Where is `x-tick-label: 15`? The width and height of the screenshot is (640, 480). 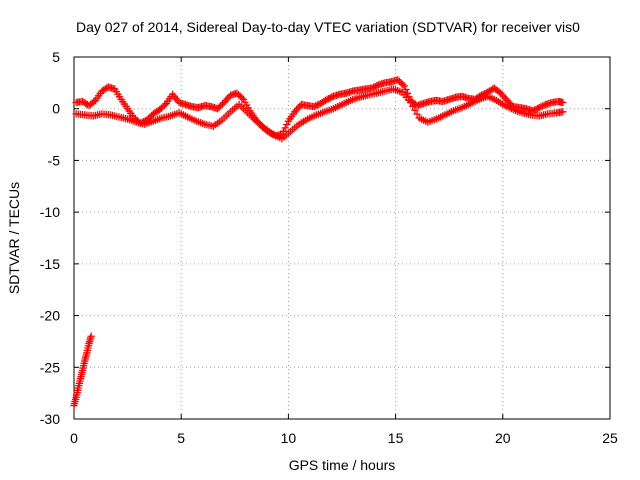
x-tick-label: 15 is located at coordinates (396, 438).